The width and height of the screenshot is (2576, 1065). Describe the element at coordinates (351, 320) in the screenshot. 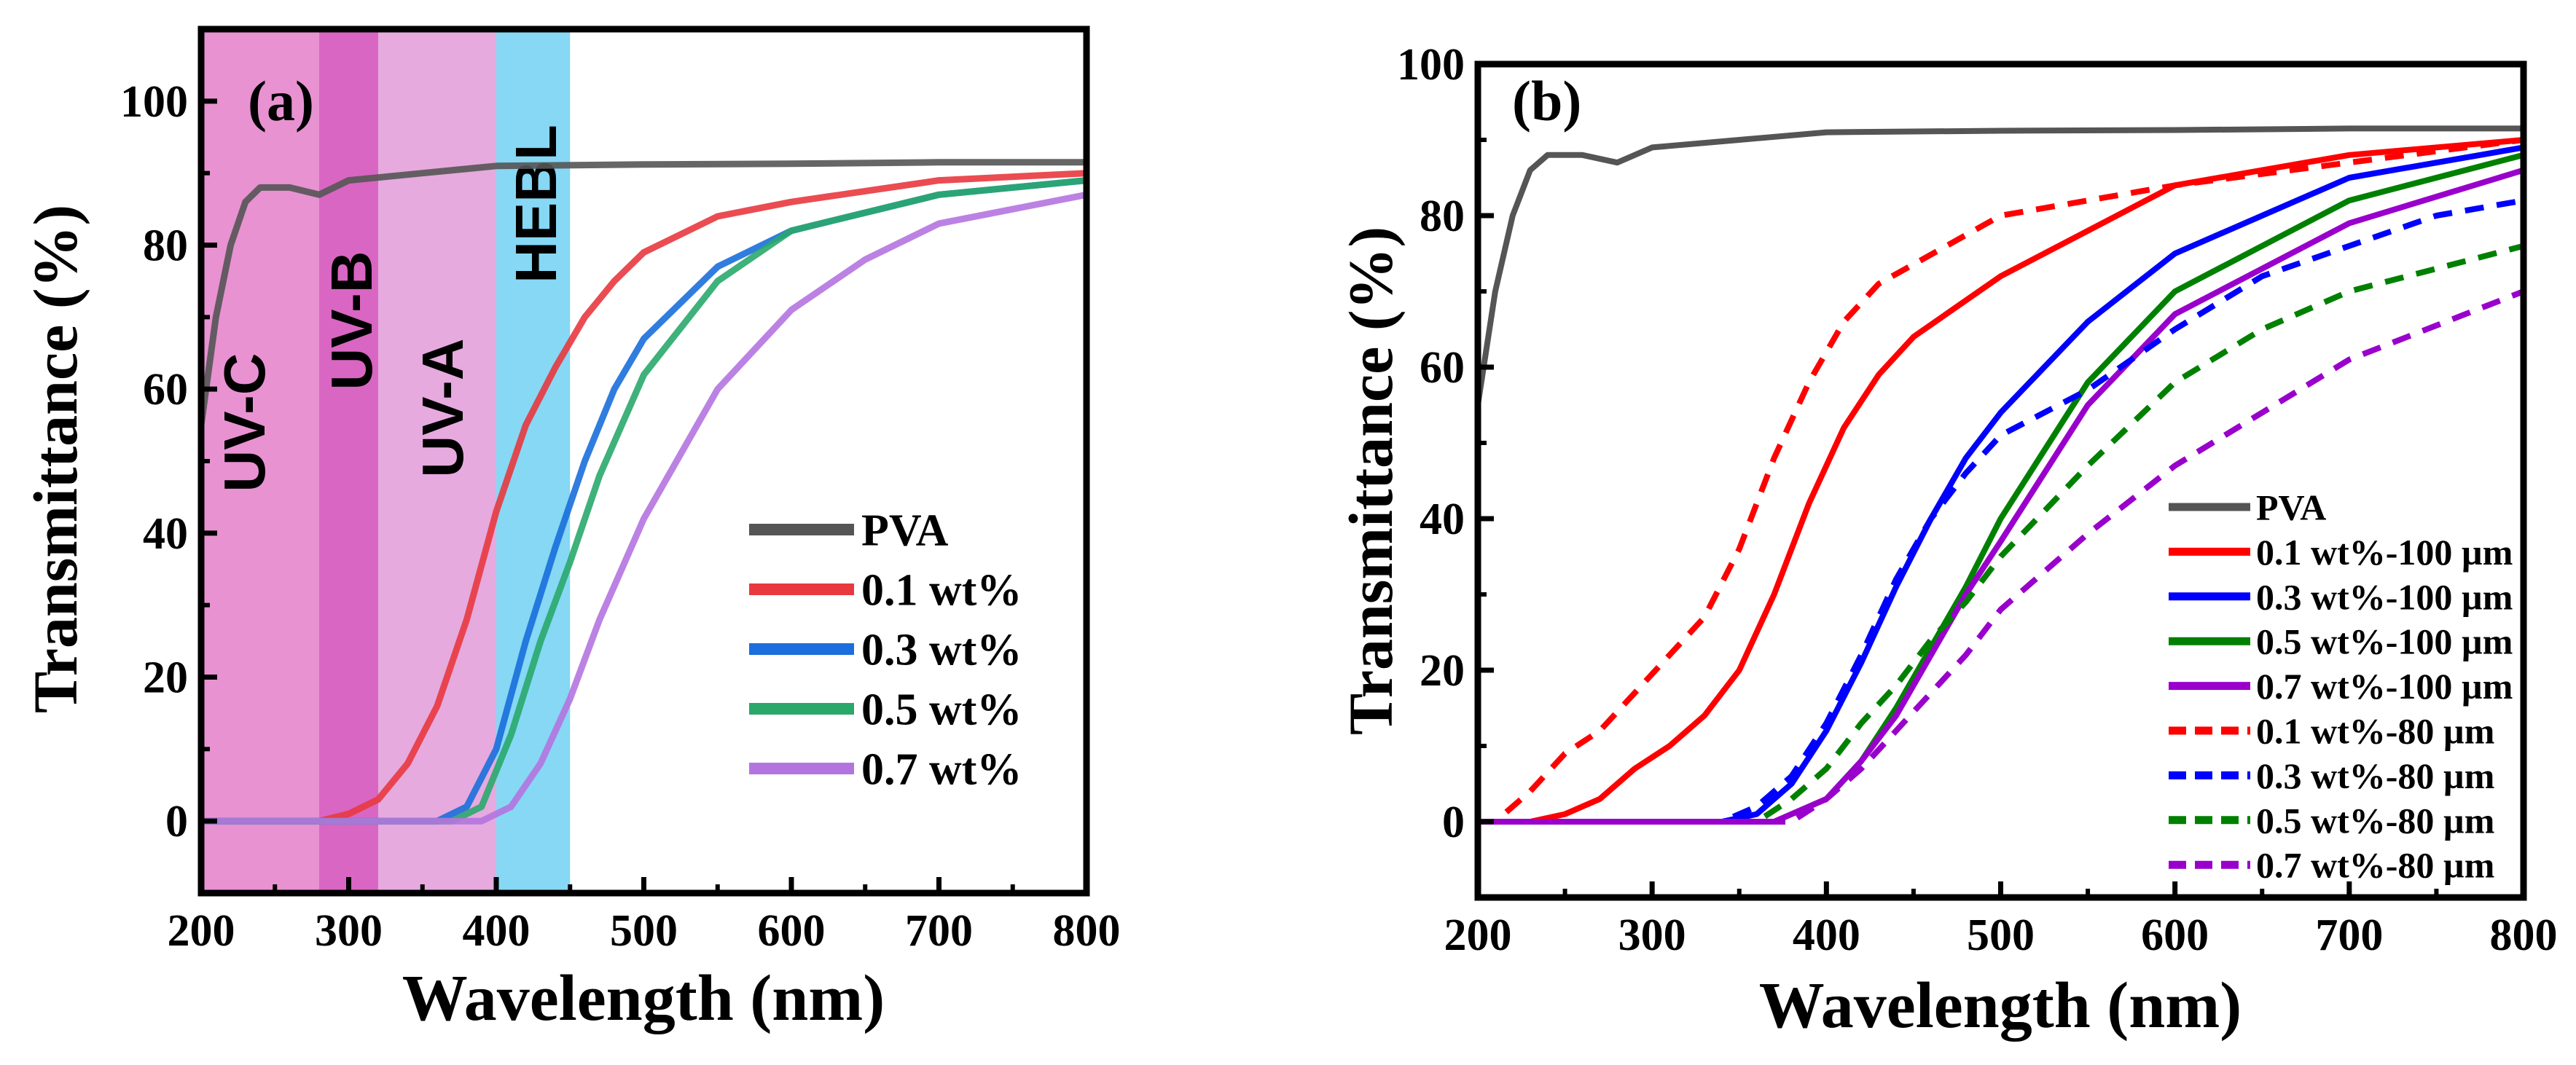

I see `band-label-uv-b: UV-B` at that location.